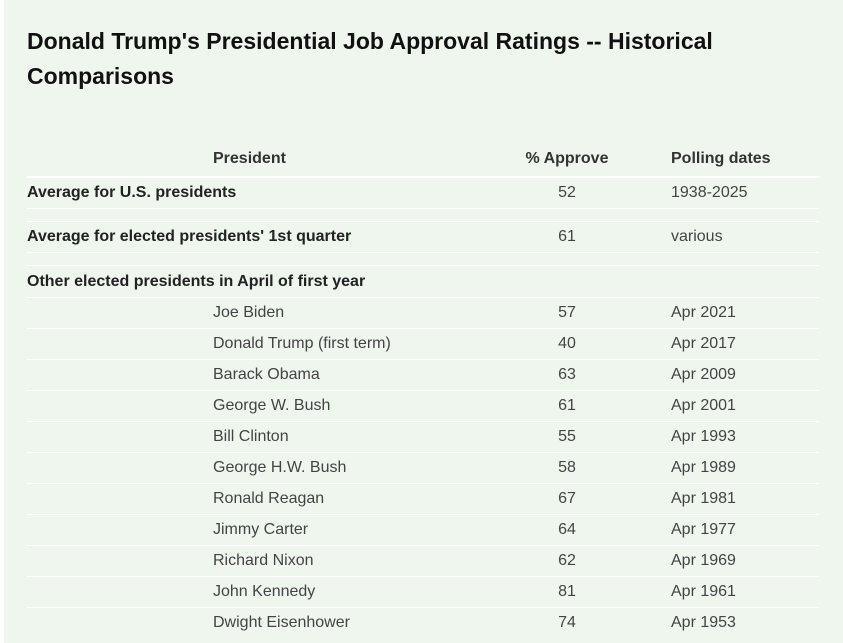 The height and width of the screenshot is (643, 843). What do you see at coordinates (253, 406) in the screenshot?
I see `president-name: George W. Bush` at bounding box center [253, 406].